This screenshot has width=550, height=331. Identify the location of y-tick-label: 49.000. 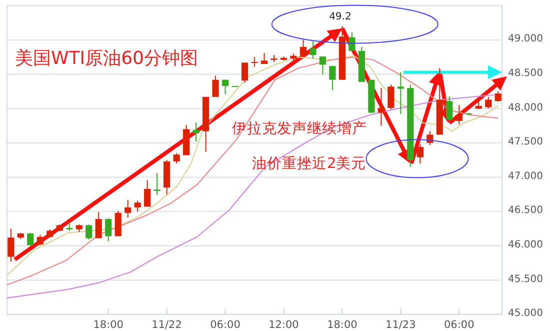
(525, 39).